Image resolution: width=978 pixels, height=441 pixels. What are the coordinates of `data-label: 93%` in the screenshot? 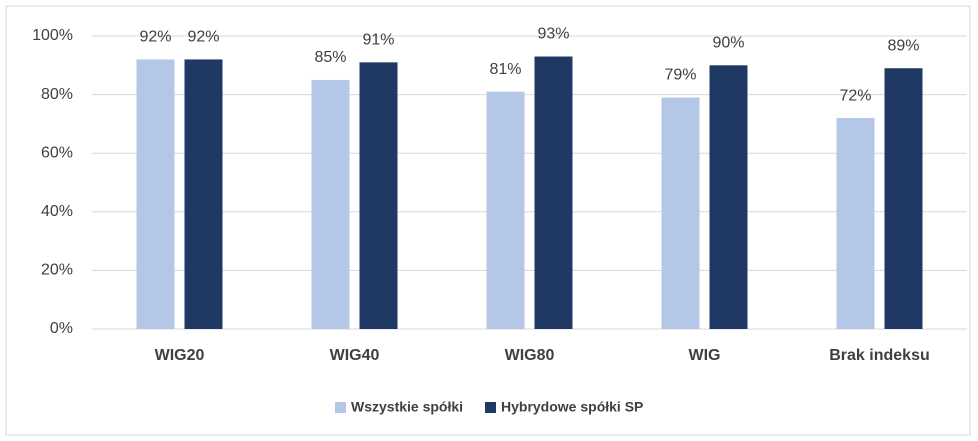 It's located at (553, 34).